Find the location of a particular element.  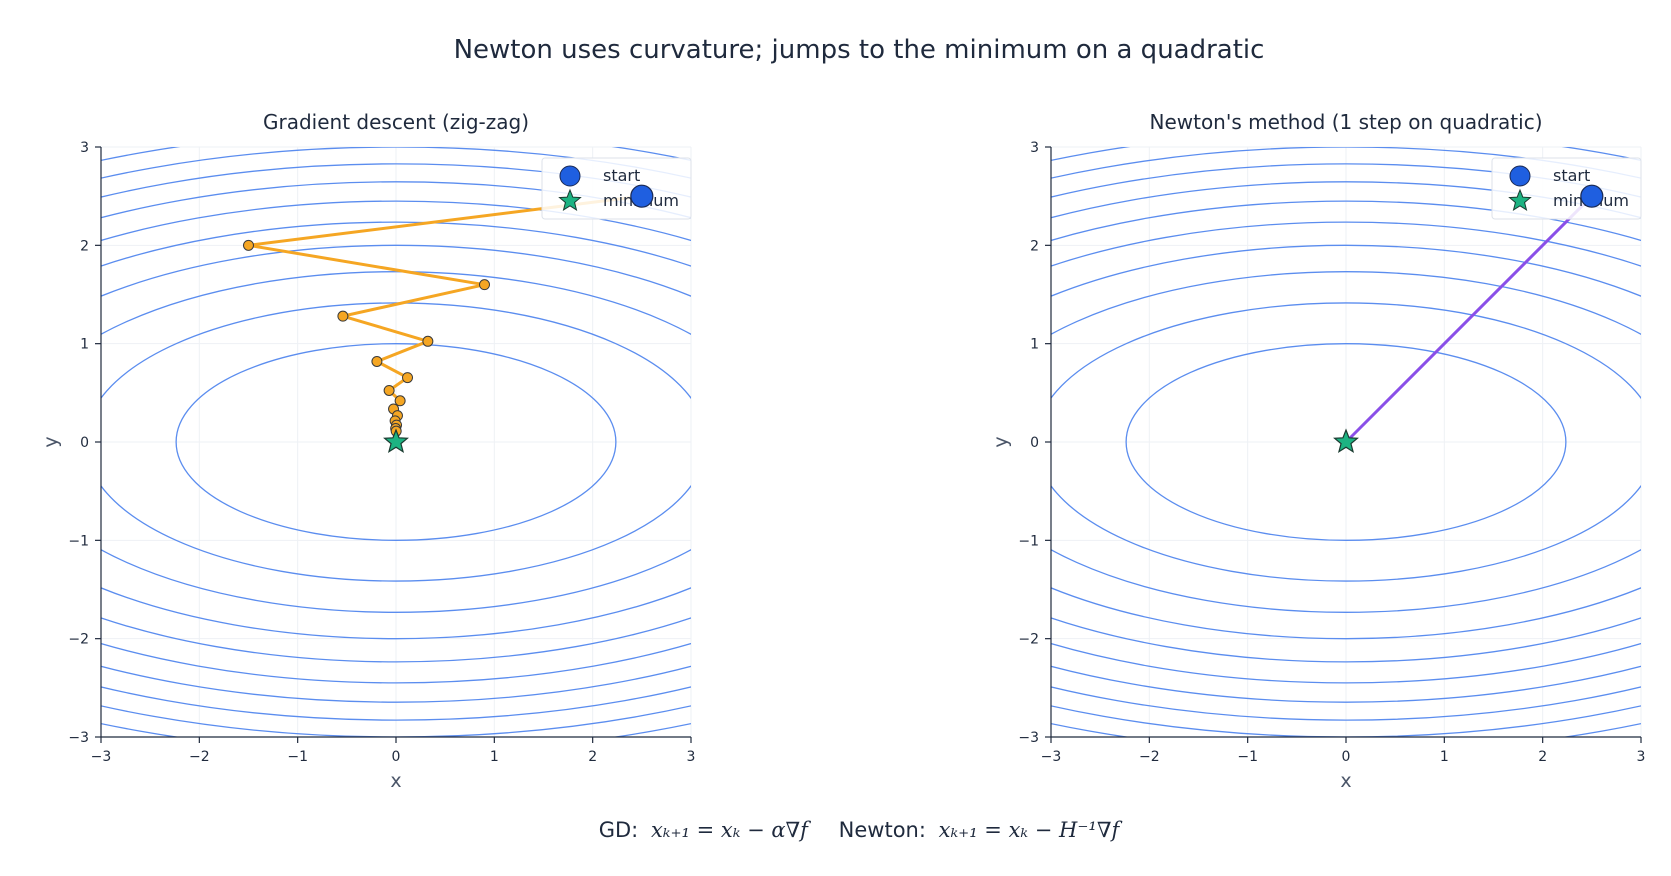

footer-newton-label: Newton: is located at coordinates (882, 830).